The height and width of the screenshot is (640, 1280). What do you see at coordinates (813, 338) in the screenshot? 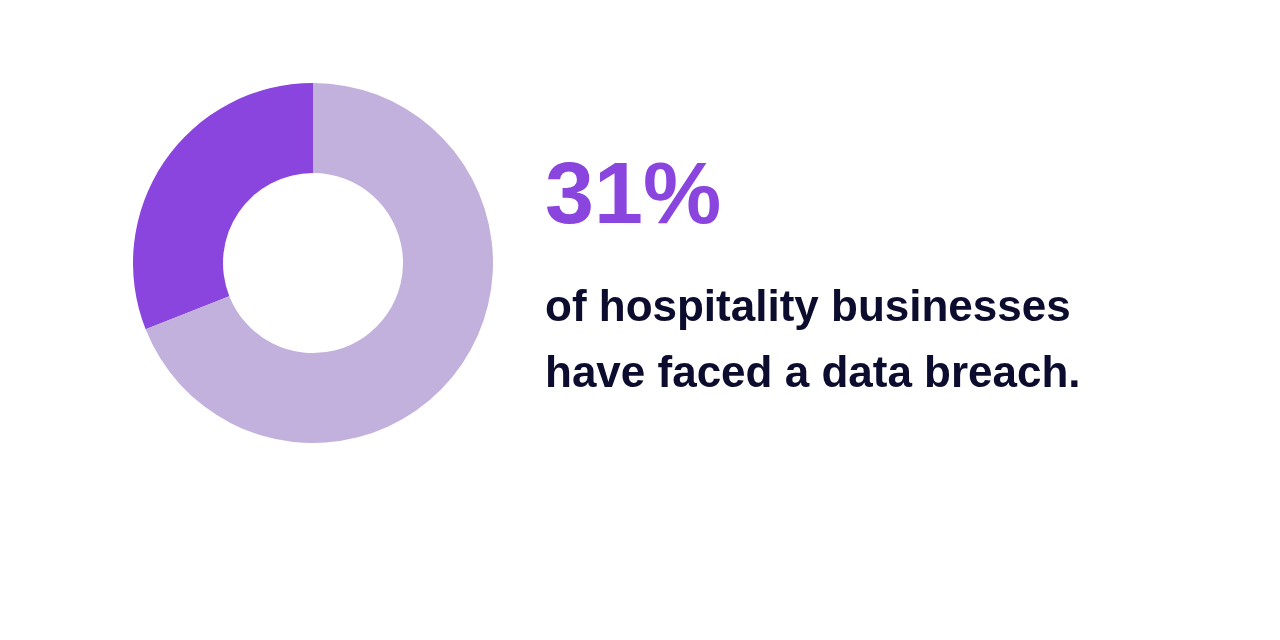
I see `text: of hospitality businesses have faced a data breach.` at bounding box center [813, 338].